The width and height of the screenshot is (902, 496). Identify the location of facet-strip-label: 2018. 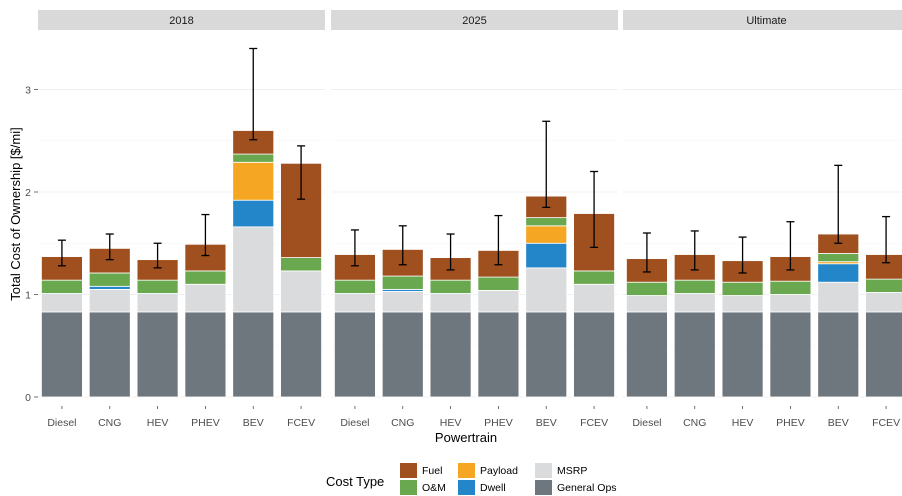
(181, 21).